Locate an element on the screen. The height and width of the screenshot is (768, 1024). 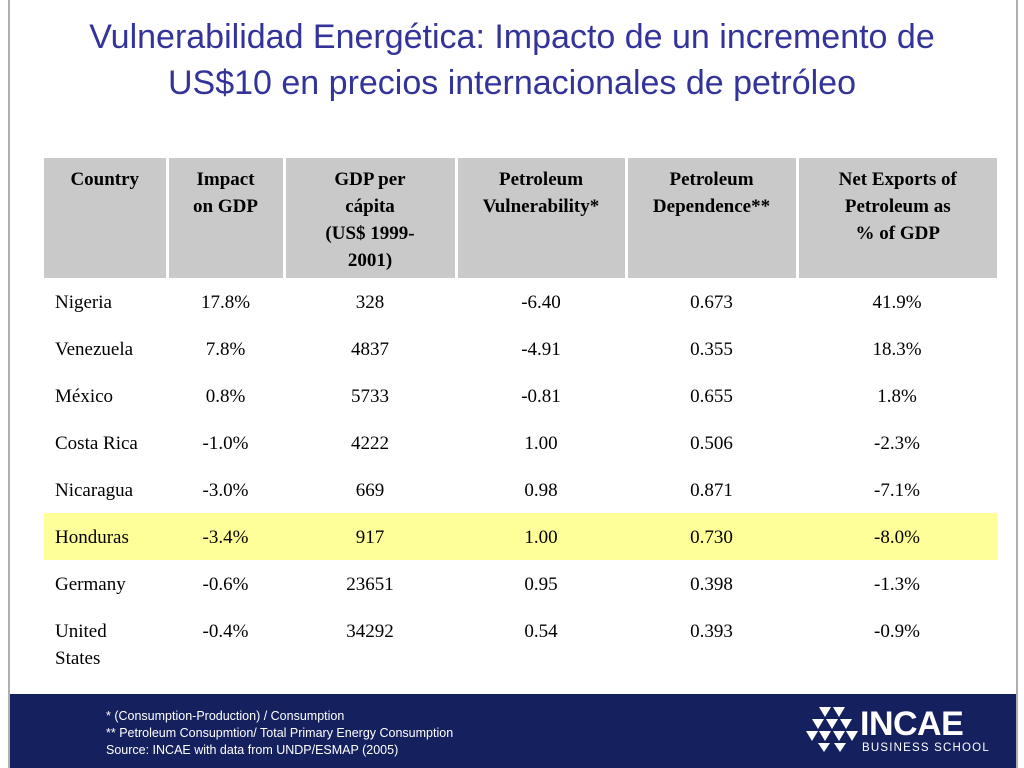
country-cell: Germany is located at coordinates (105, 583).